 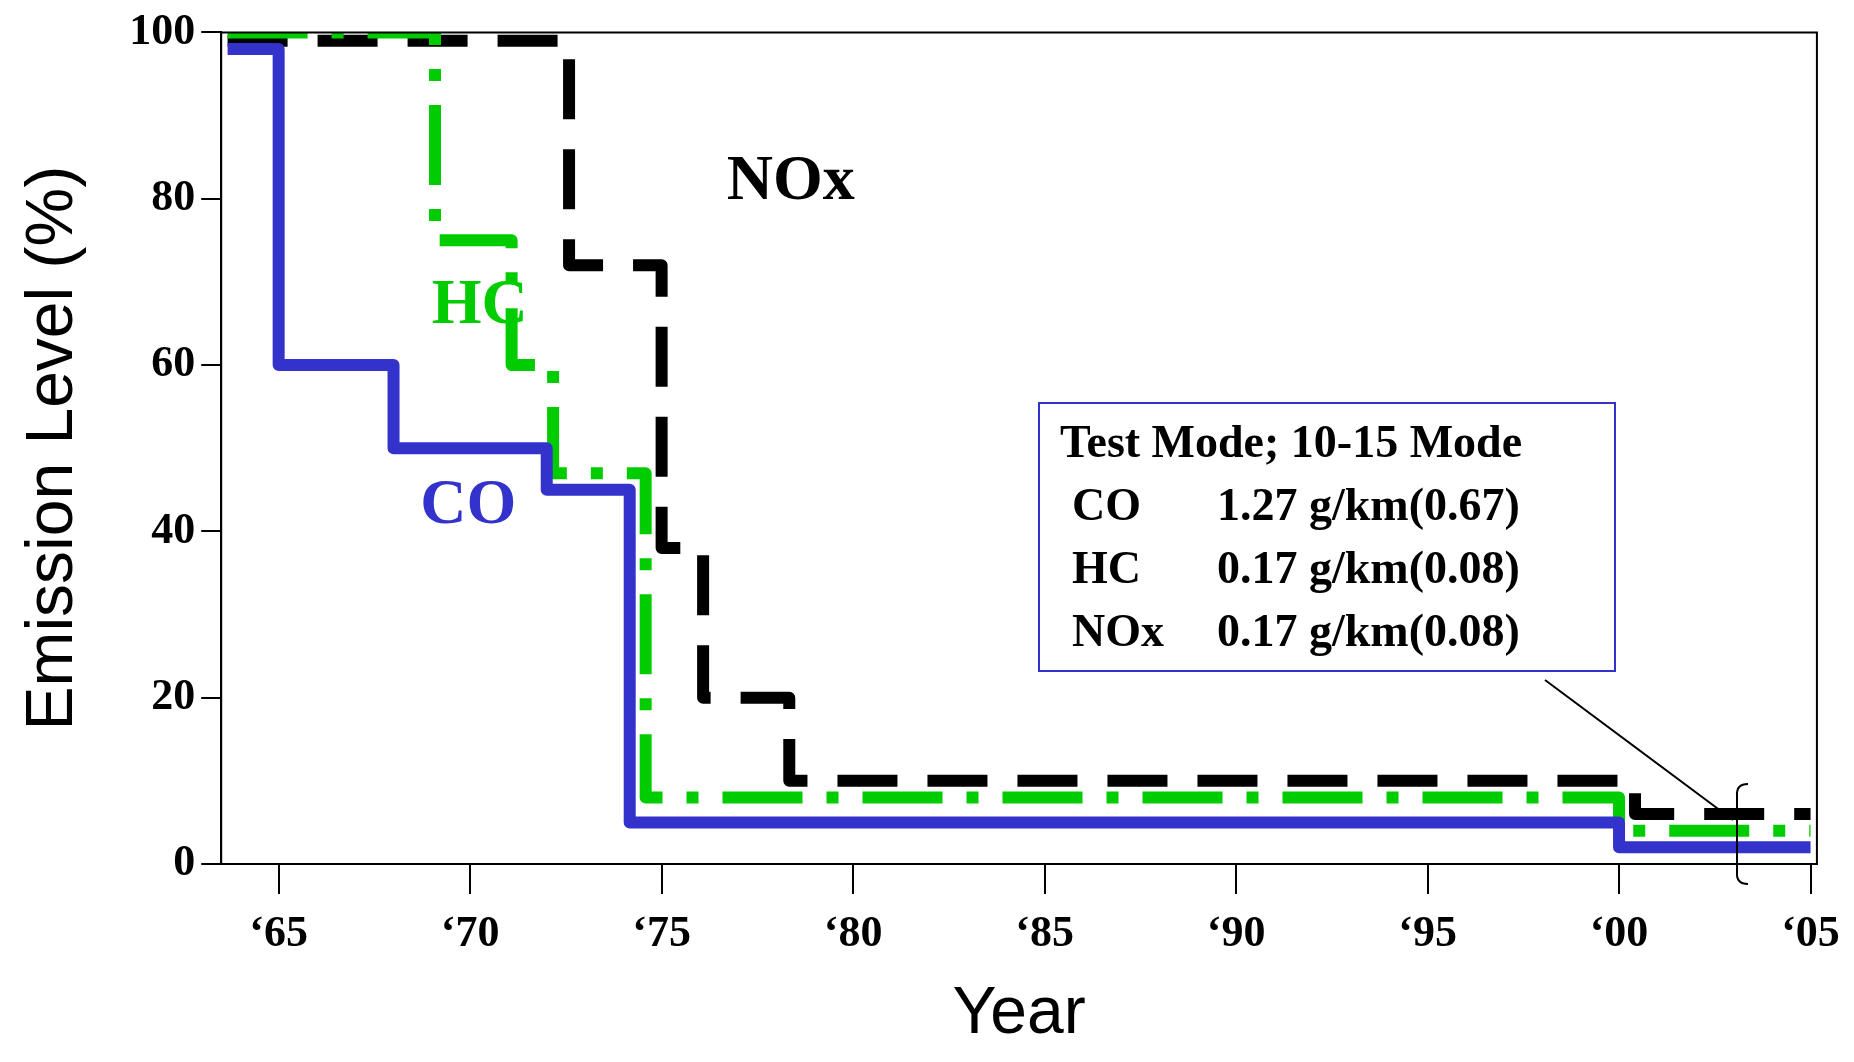 I want to click on y-tick-label: 20, so click(x=173, y=695).